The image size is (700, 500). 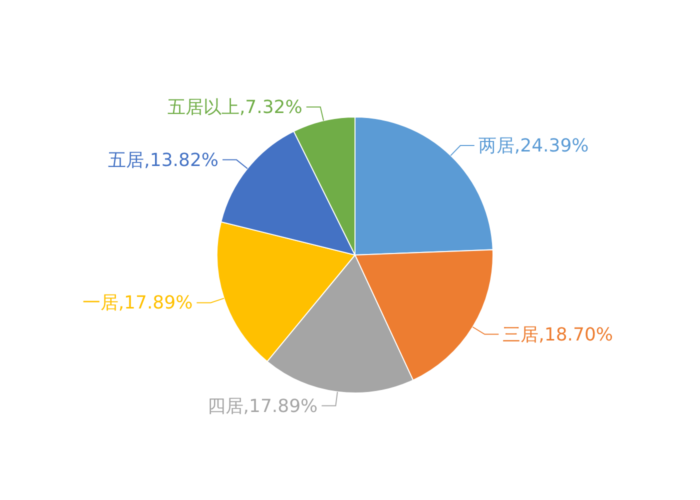 What do you see at coordinates (137, 303) in the screenshot?
I see `slice-label: 一居,17.89%` at bounding box center [137, 303].